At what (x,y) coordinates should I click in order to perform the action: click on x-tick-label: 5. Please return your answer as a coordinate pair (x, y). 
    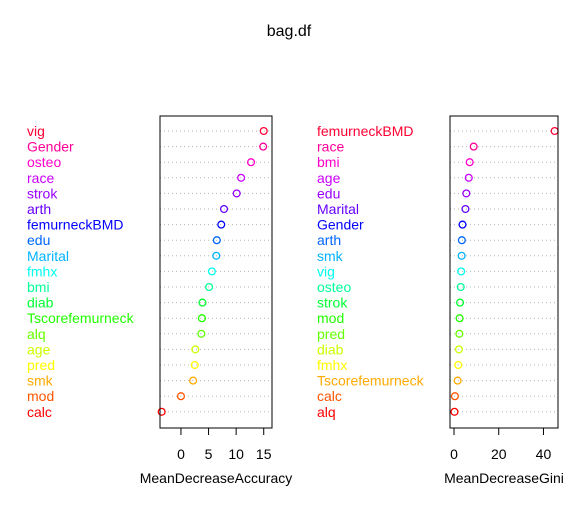
    Looking at the image, I should click on (209, 454).